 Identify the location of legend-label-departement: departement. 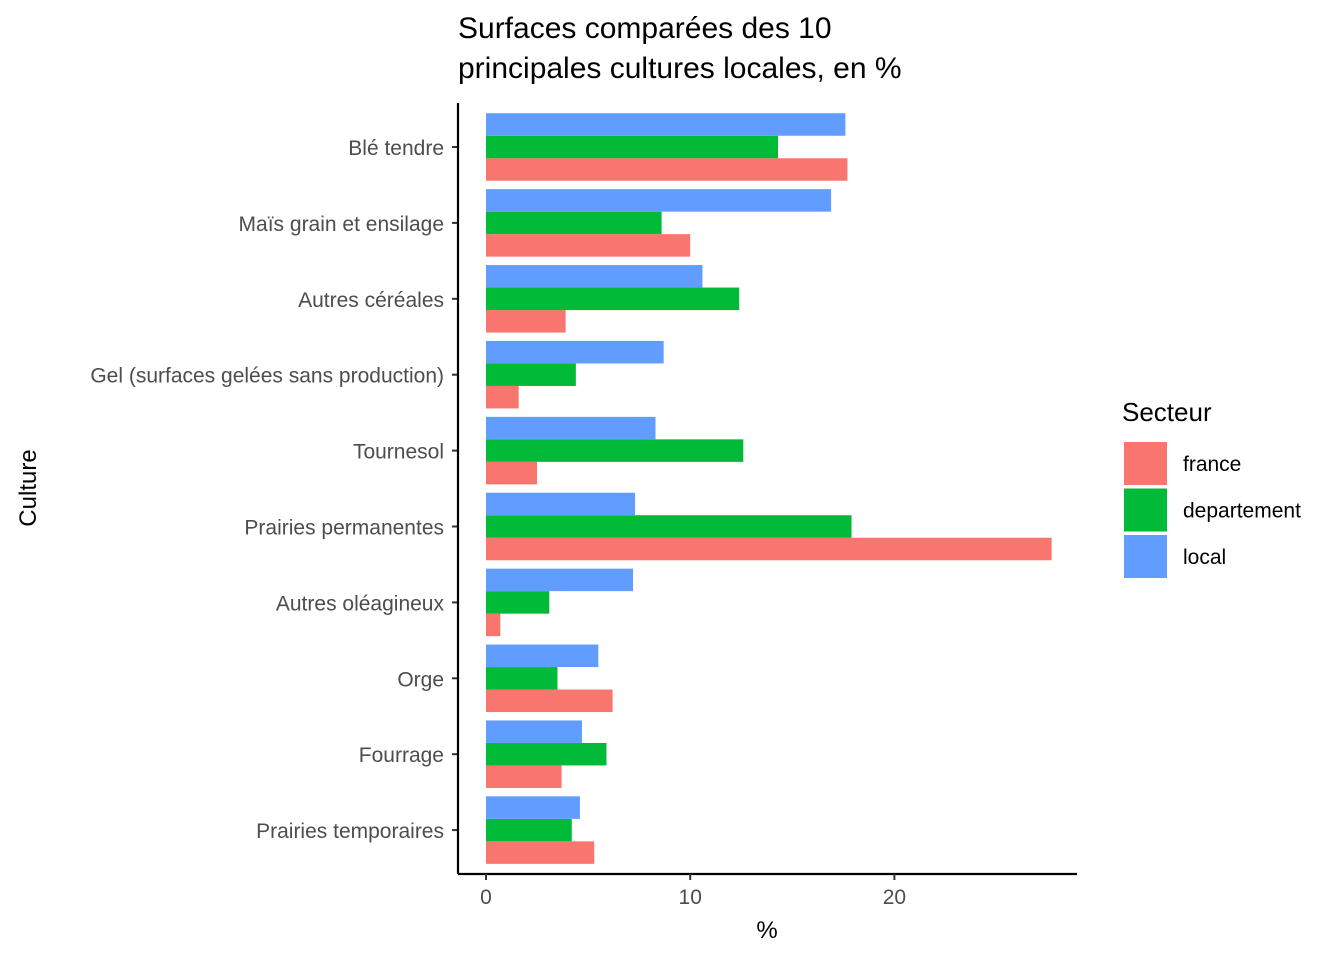
(1242, 511).